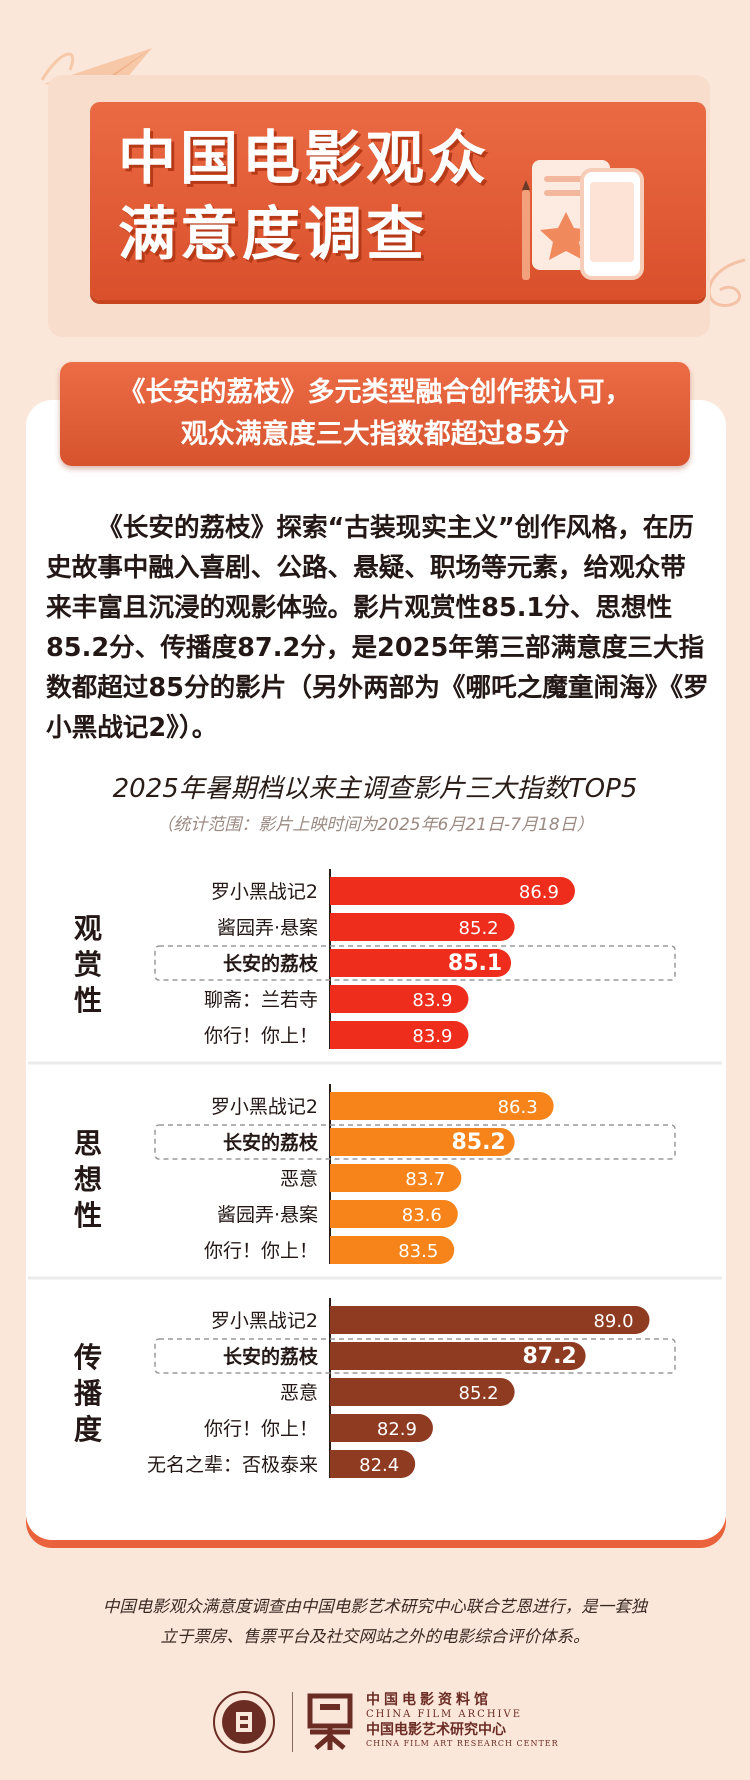  Describe the element at coordinates (539, 892) in the screenshot. I see `value-label: 86.9` at that location.